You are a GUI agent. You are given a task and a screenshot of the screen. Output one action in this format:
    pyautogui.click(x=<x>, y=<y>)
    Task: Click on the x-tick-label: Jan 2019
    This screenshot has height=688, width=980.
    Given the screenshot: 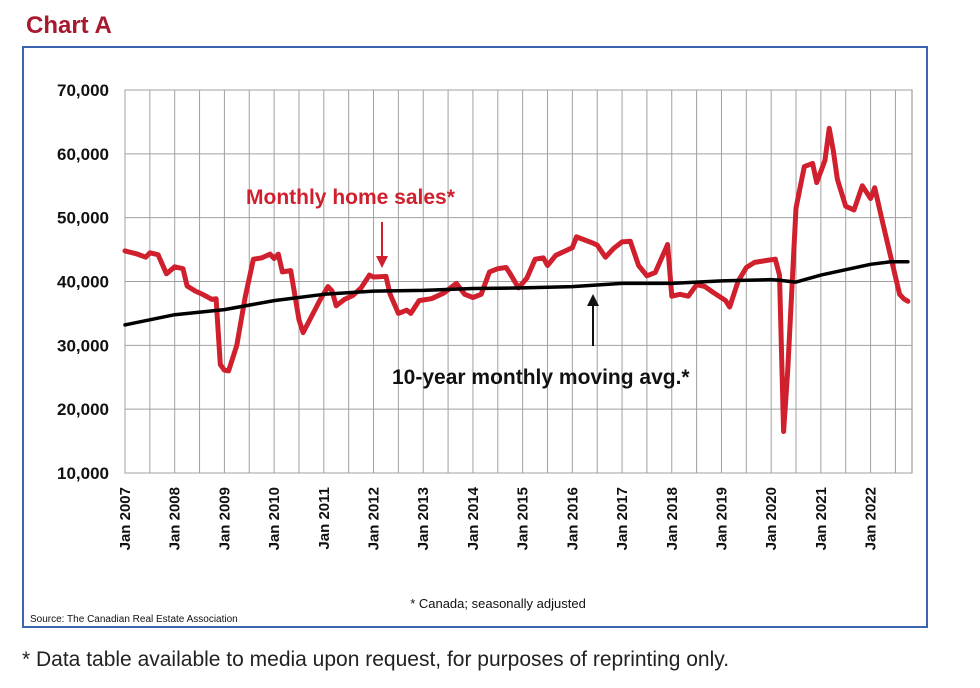 What is the action you would take?
    pyautogui.click(x=721, y=518)
    